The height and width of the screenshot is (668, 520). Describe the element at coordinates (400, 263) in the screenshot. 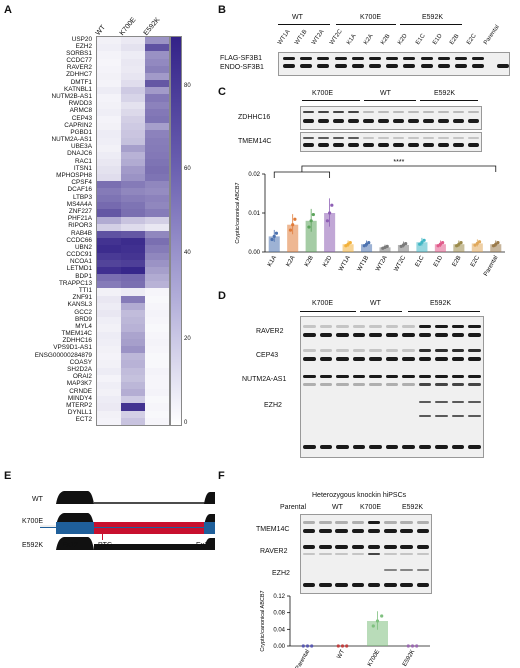

I see `x-tick-label: WT2C` at that location.